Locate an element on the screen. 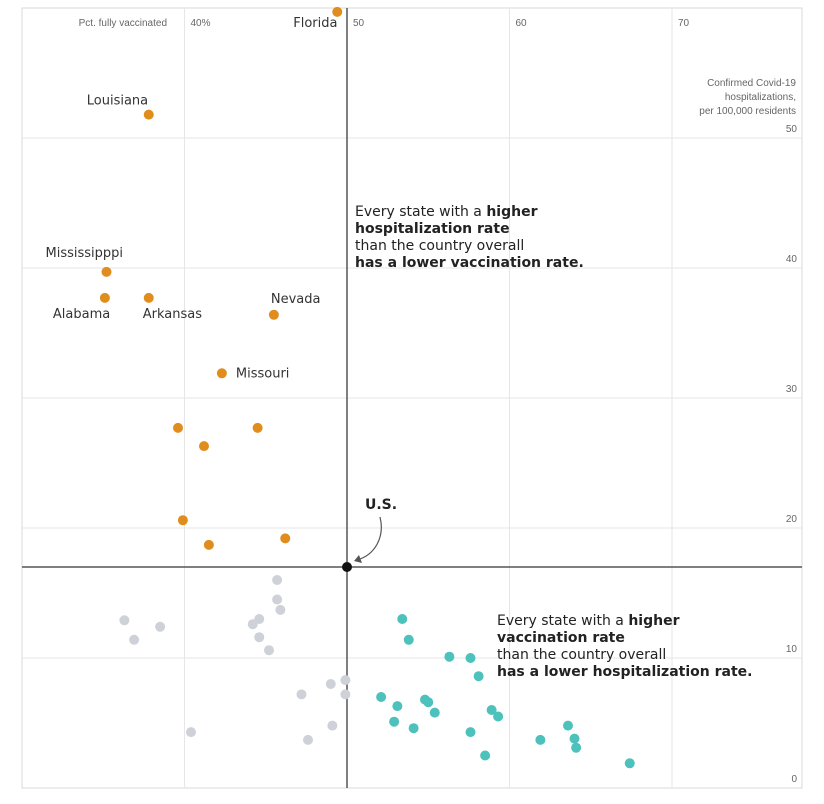  state-label: Florida is located at coordinates (315, 23).